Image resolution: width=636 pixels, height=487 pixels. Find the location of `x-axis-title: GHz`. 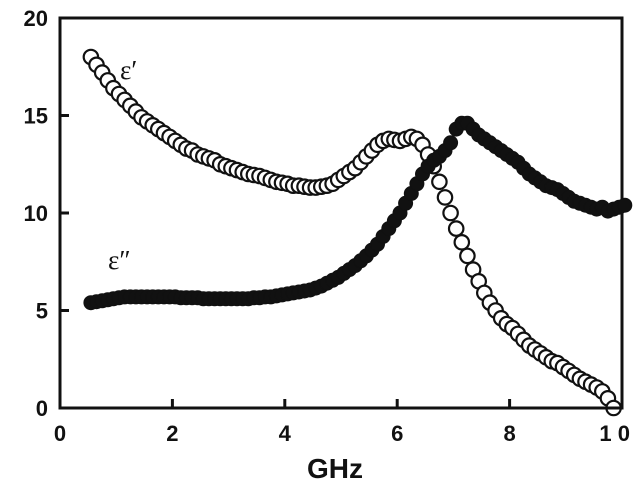

x-axis-title: GHz is located at coordinates (335, 468).